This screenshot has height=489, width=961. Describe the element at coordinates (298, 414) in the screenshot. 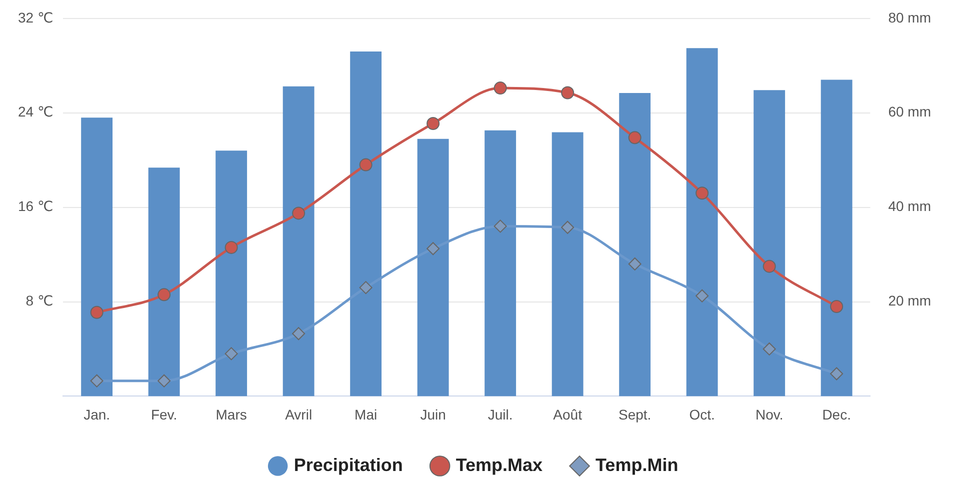

I see `x-tick-label: Avril` at that location.